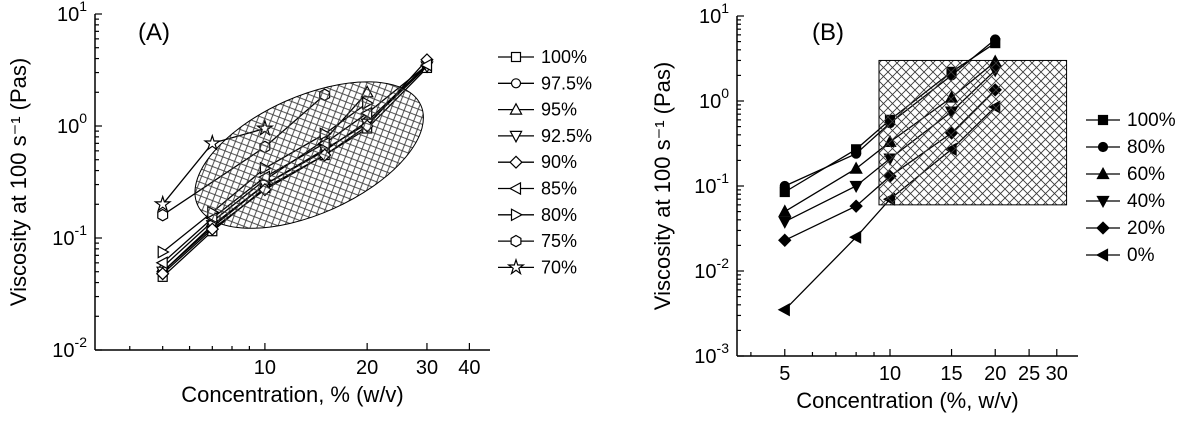 The width and height of the screenshot is (1200, 422). I want to click on legend-label: 97.5%, so click(566, 83).